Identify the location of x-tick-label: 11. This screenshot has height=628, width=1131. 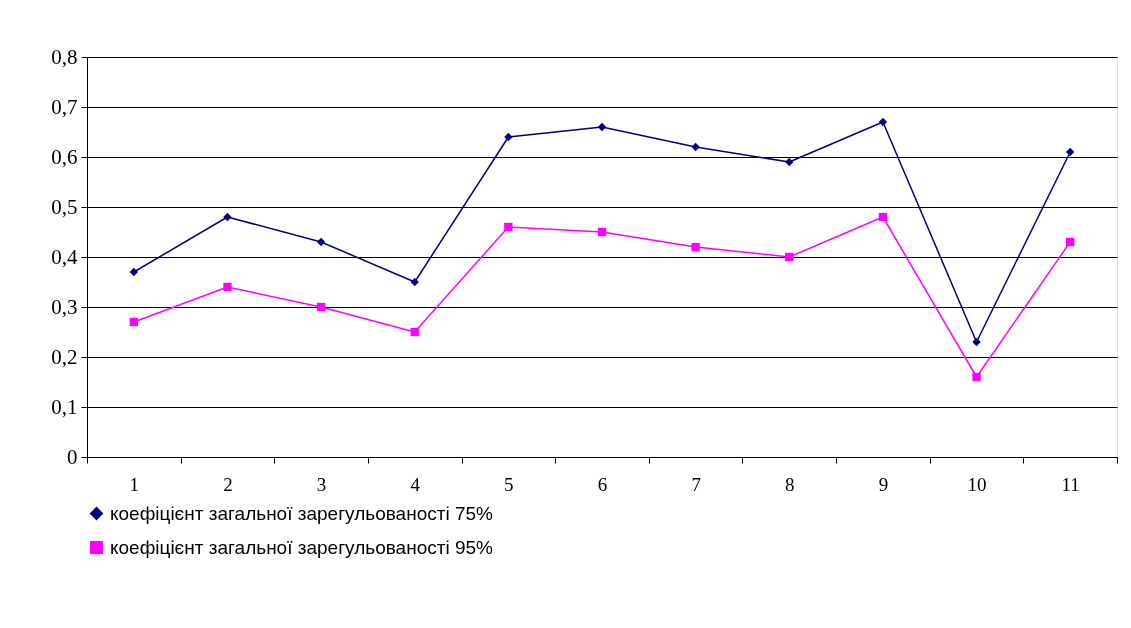
(1070, 484).